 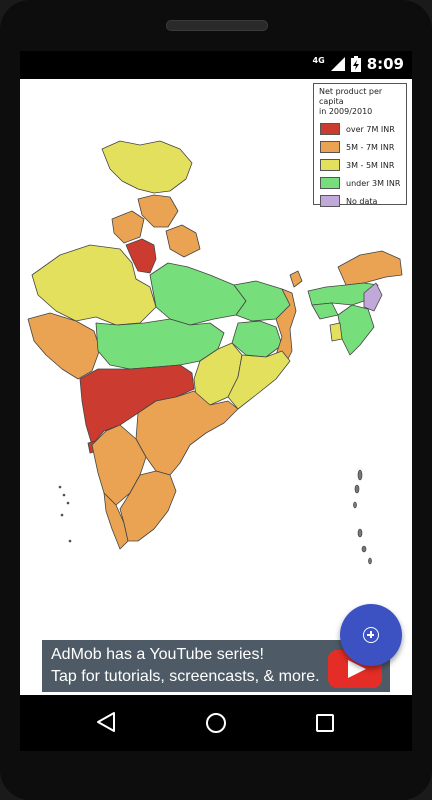 What do you see at coordinates (351, 101) in the screenshot?
I see `legend-title: Net product per capita in 2009/2010` at bounding box center [351, 101].